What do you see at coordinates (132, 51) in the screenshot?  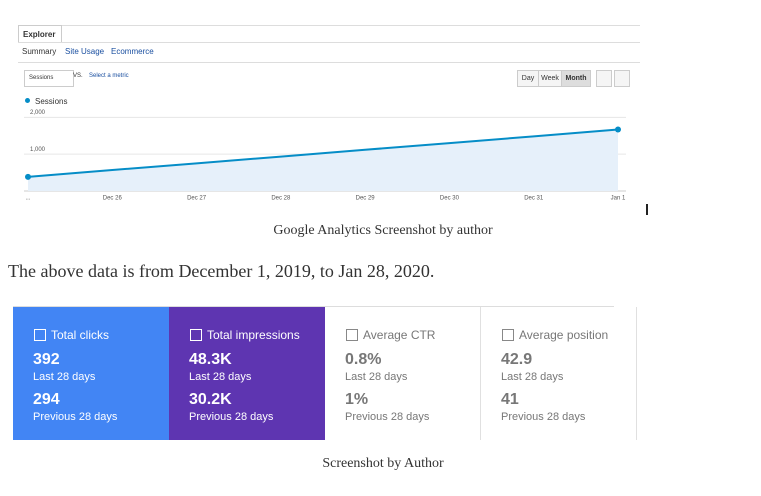 I see `subnav-item: Ecommerce` at bounding box center [132, 51].